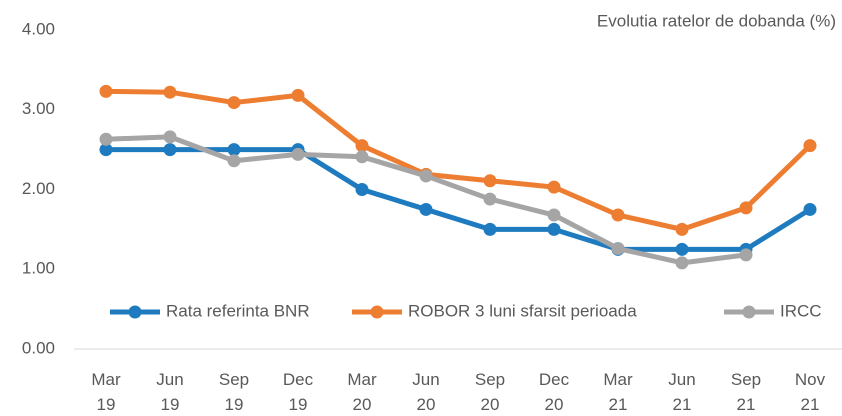 This screenshot has width=842, height=416. I want to click on x-tick-label: Jun 20, so click(425, 392).